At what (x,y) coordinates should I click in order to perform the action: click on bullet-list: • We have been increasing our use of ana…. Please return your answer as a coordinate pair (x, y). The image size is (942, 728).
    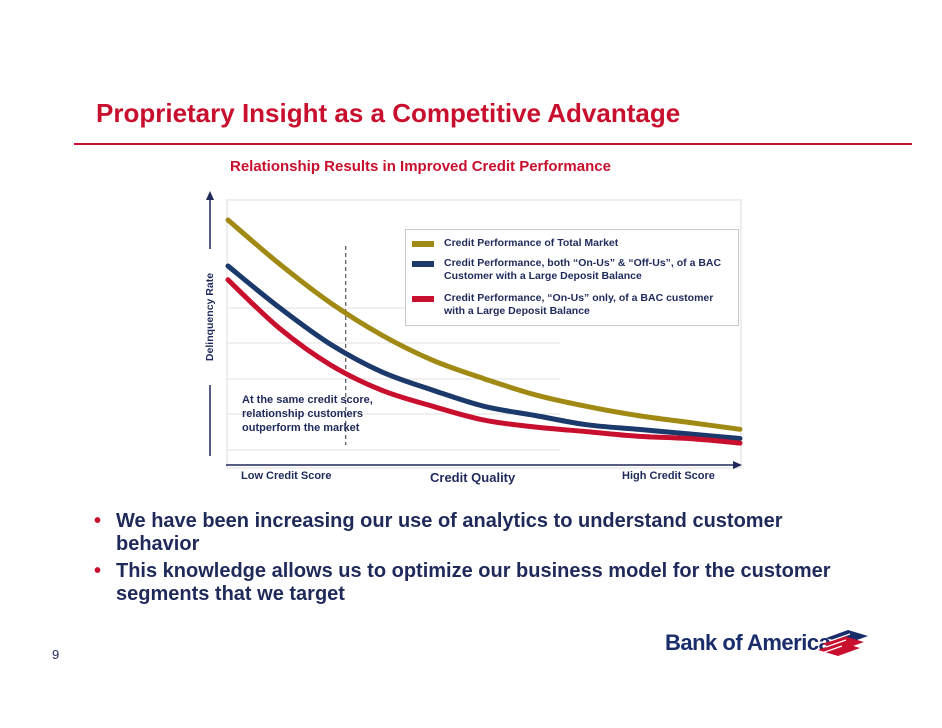
    Looking at the image, I should click on (466, 560).